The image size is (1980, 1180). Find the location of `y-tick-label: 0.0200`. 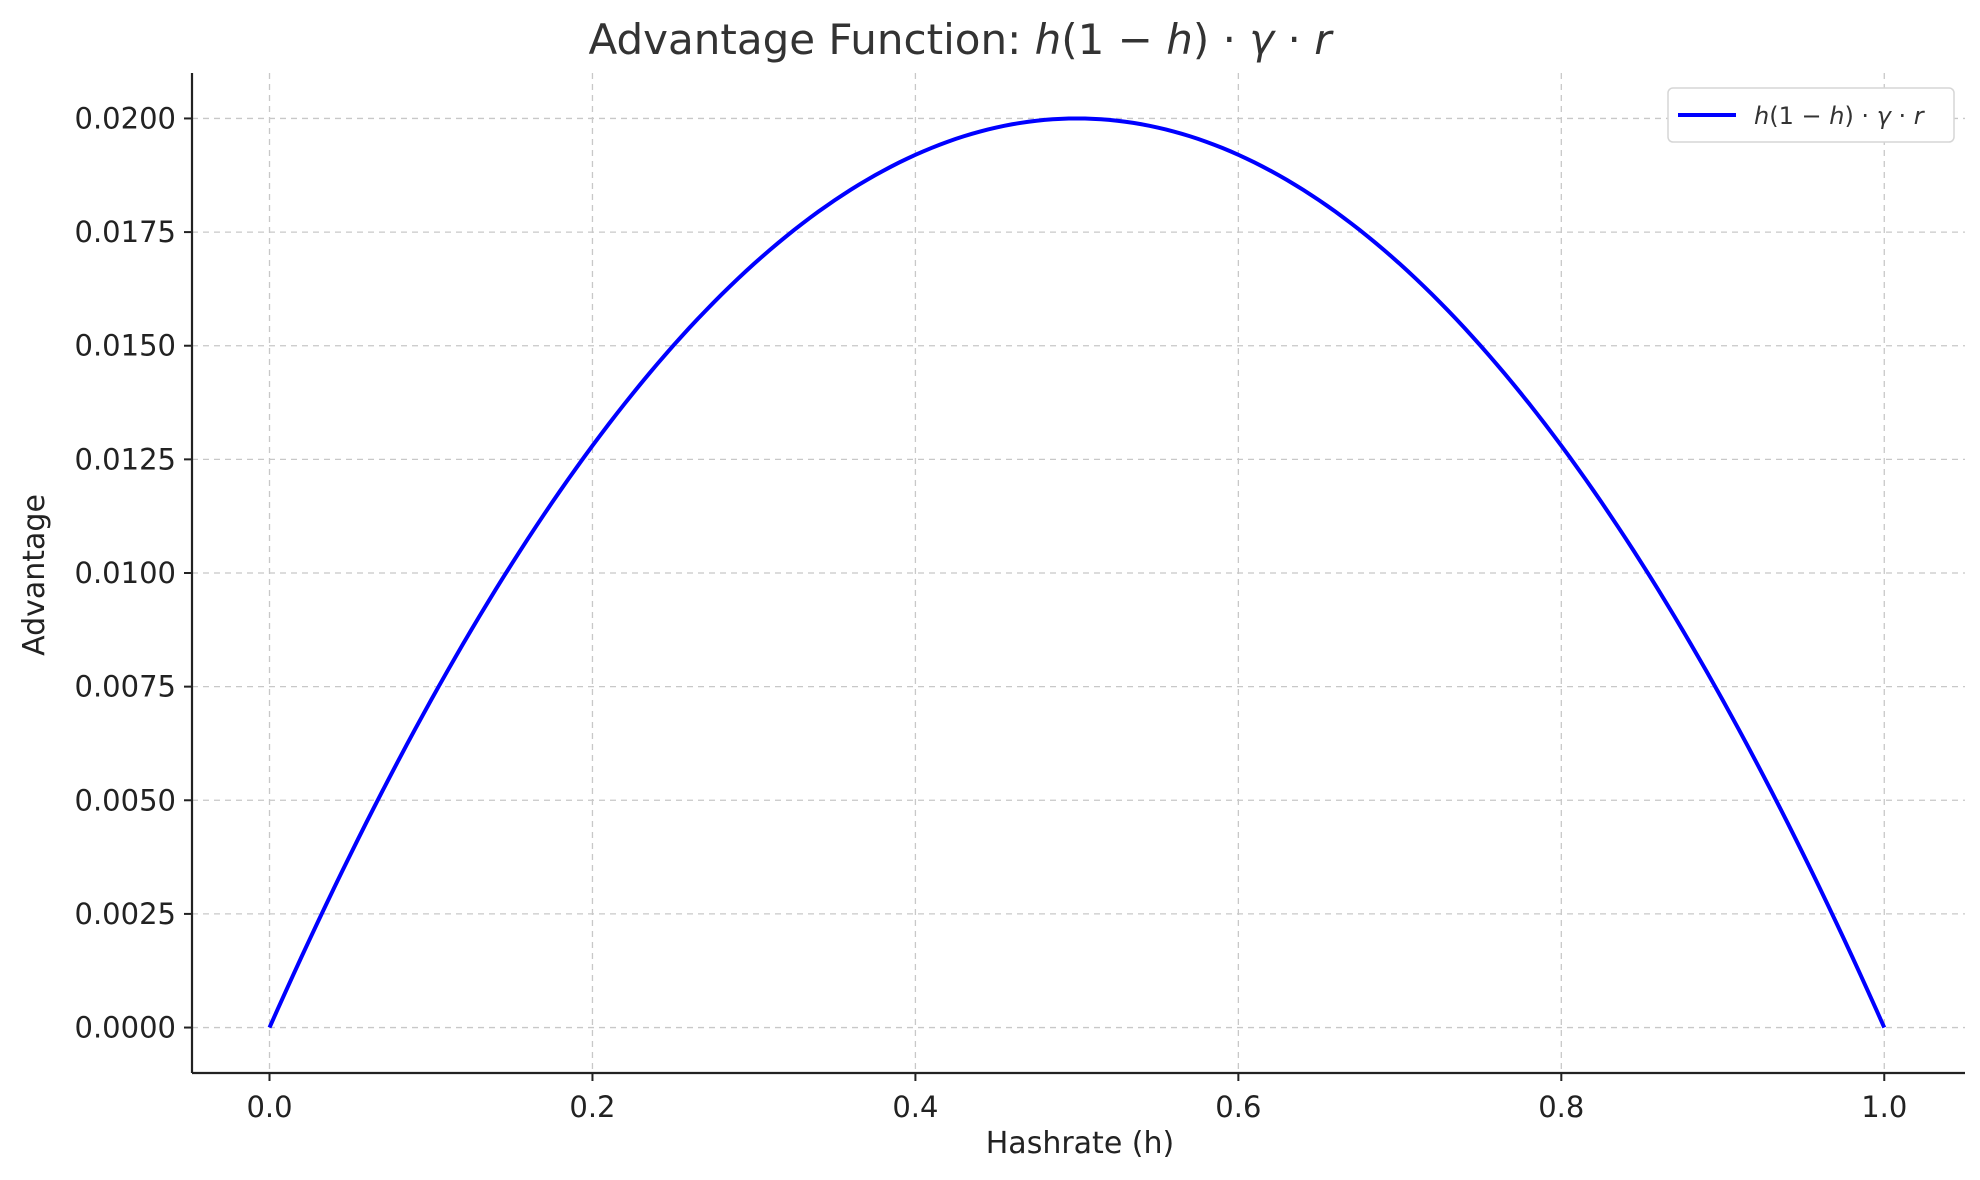

y-tick-label: 0.0200 is located at coordinates (125, 118).